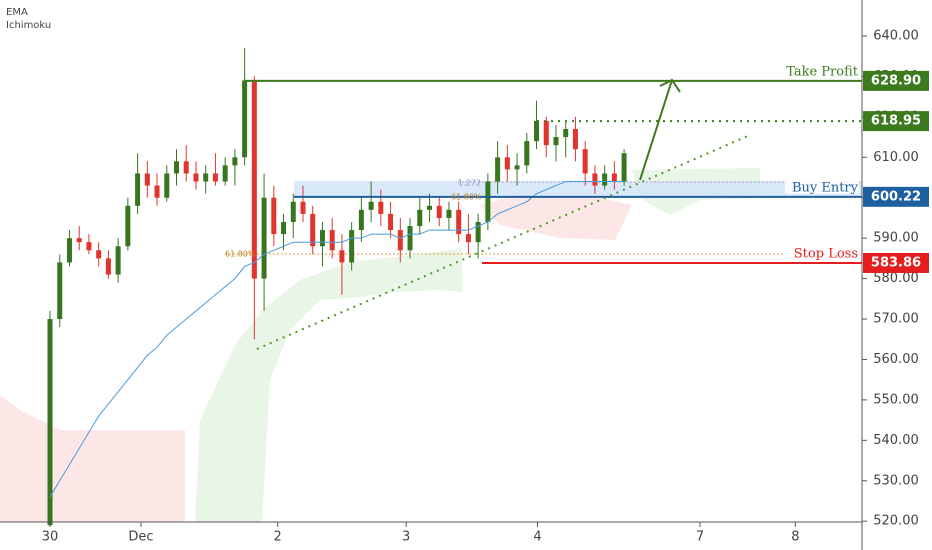 This screenshot has height=550, width=932. What do you see at coordinates (896, 399) in the screenshot?
I see `y-tick-label: 550.00` at bounding box center [896, 399].